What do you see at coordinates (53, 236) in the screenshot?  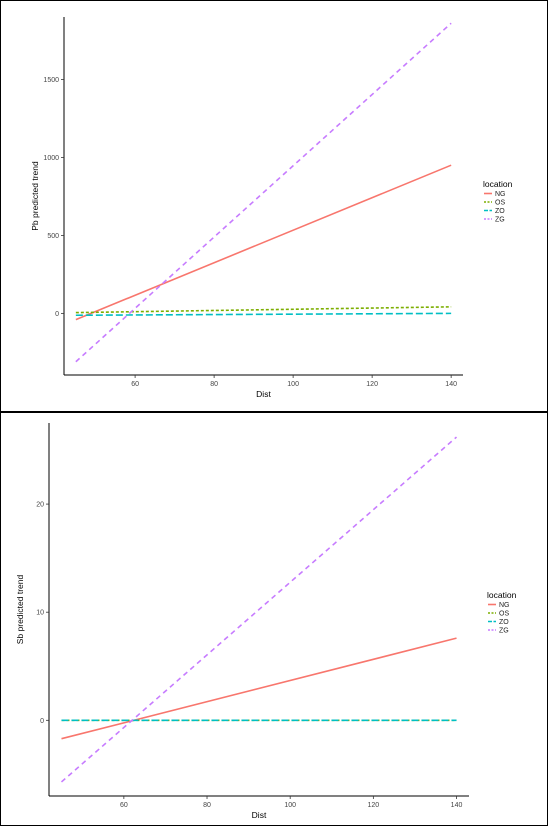 I see `y-tick-label: 500` at bounding box center [53, 236].